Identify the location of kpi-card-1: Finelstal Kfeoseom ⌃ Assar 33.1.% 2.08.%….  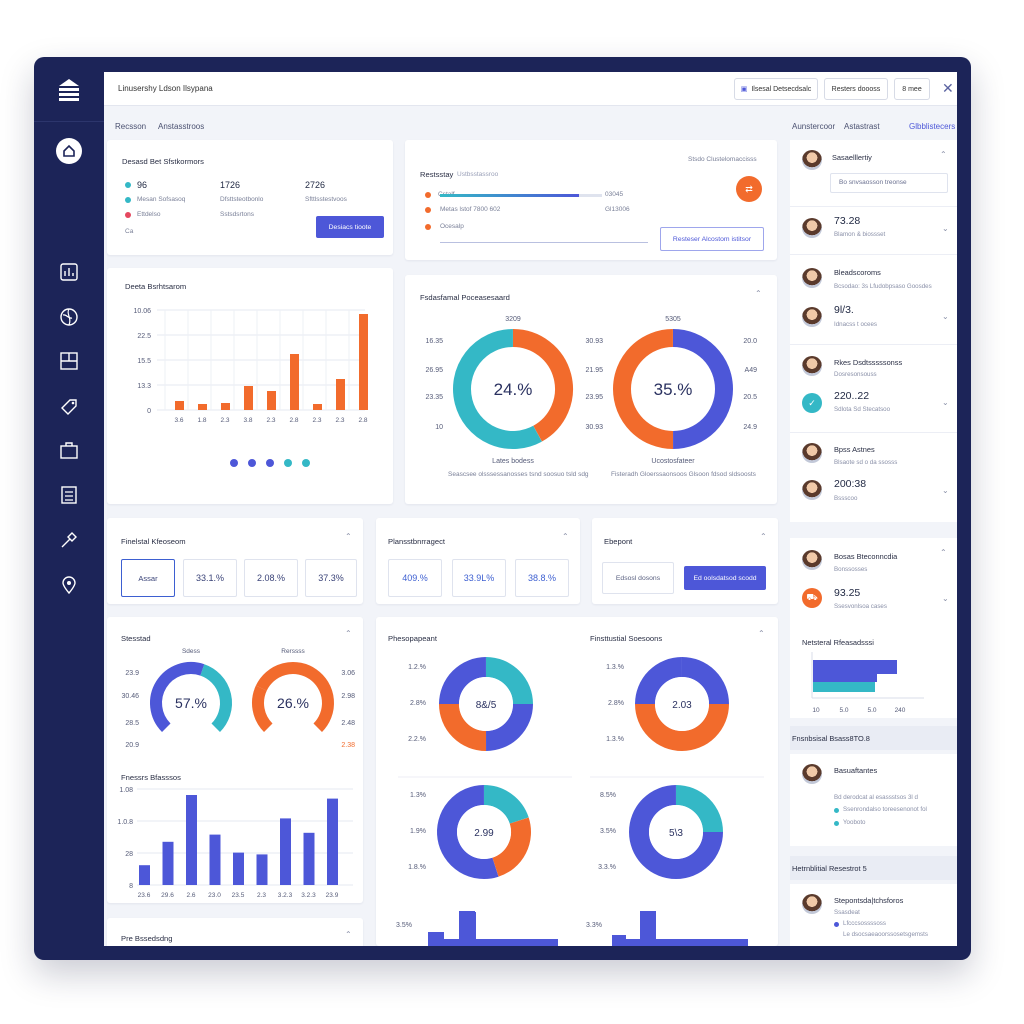
(235, 561).